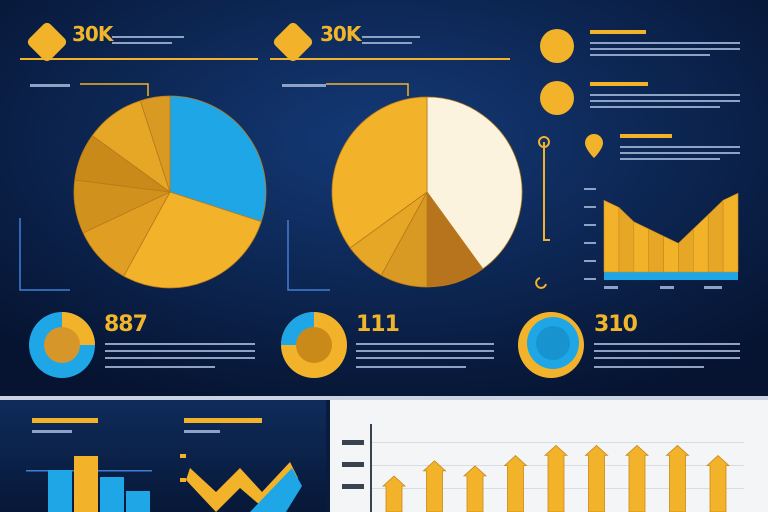  What do you see at coordinates (371, 468) in the screenshot?
I see `y-axis` at bounding box center [371, 468].